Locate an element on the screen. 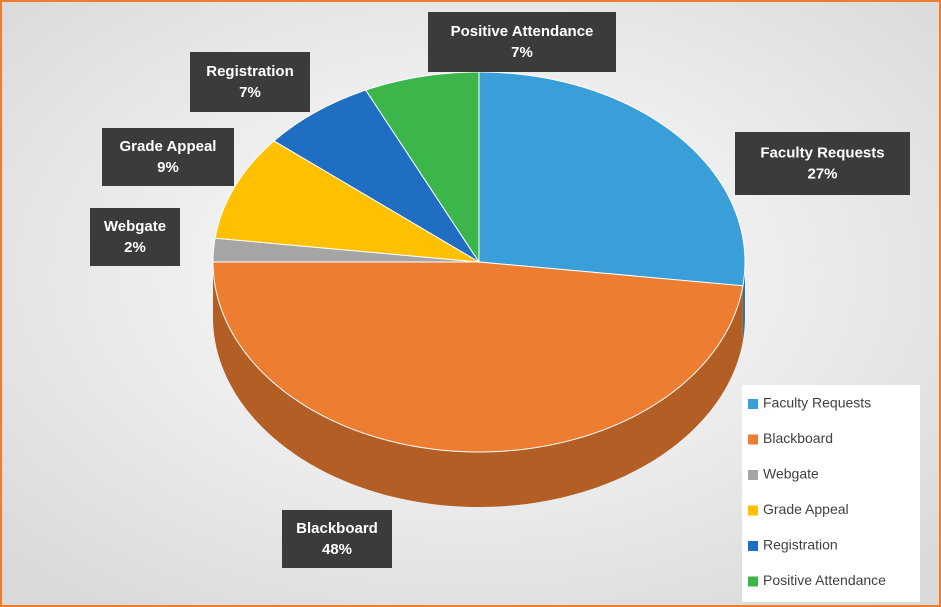  legend-label: Faculty Requests is located at coordinates (817, 403).